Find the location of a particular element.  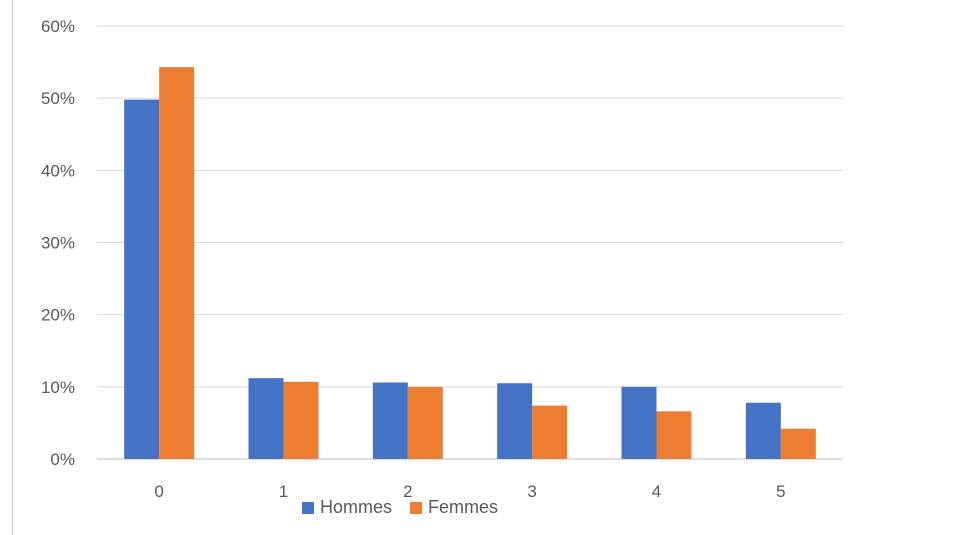

legend-label-hommes: Hommes is located at coordinates (356, 507).